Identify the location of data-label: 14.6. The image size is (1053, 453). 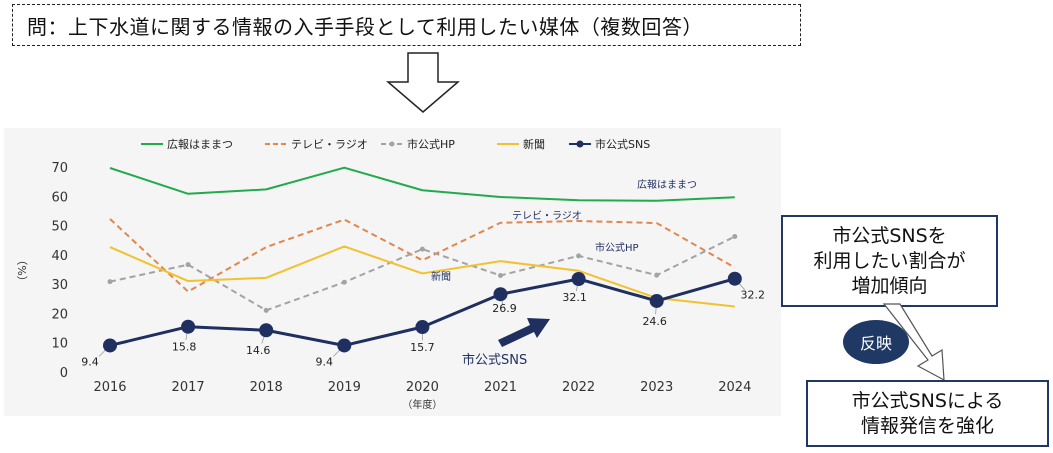
(258, 350).